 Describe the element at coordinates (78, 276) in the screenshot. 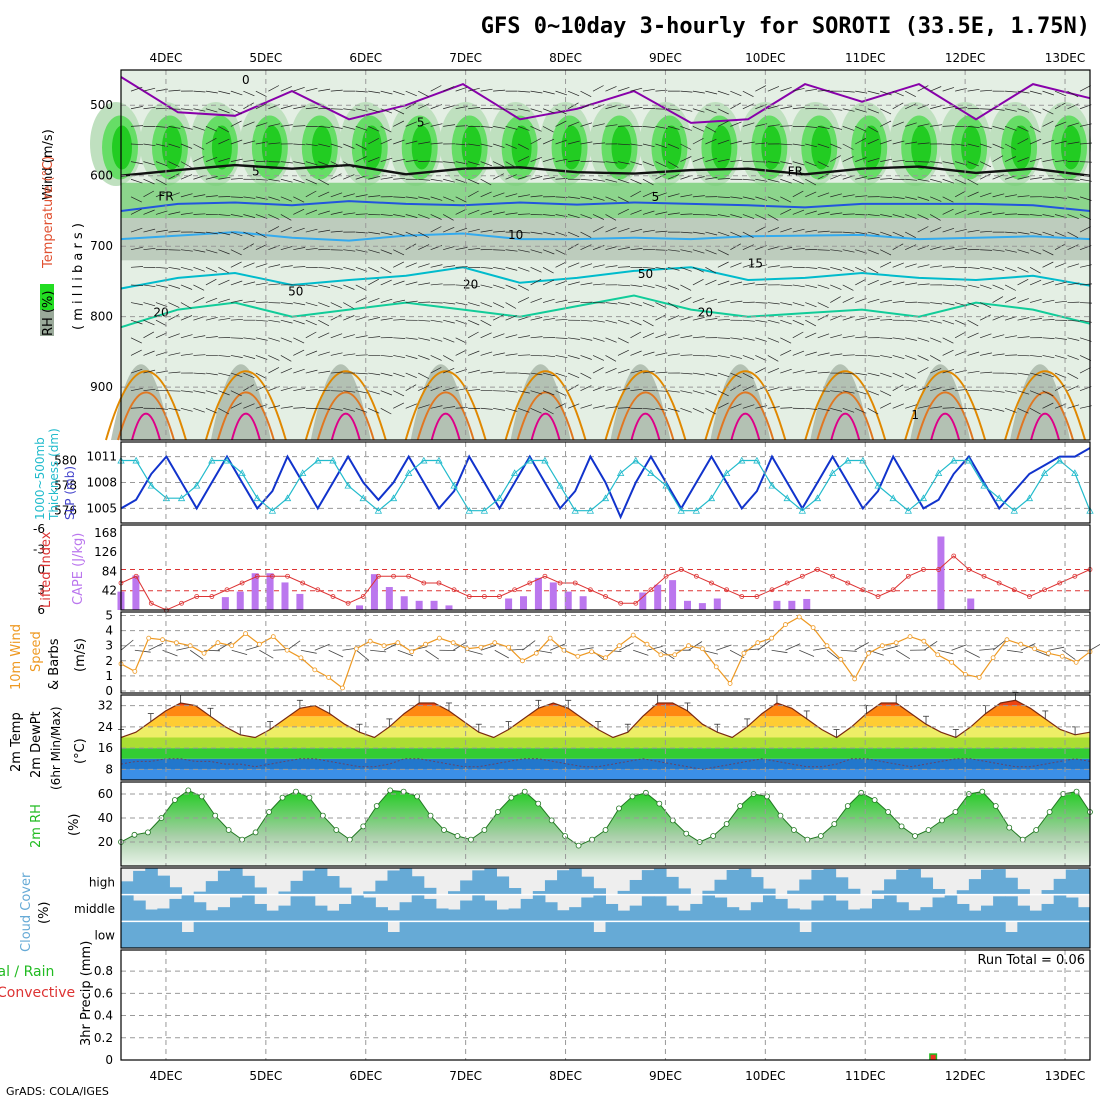

I see `ylabel-millibars: ( m i l l i b a r s )` at that location.